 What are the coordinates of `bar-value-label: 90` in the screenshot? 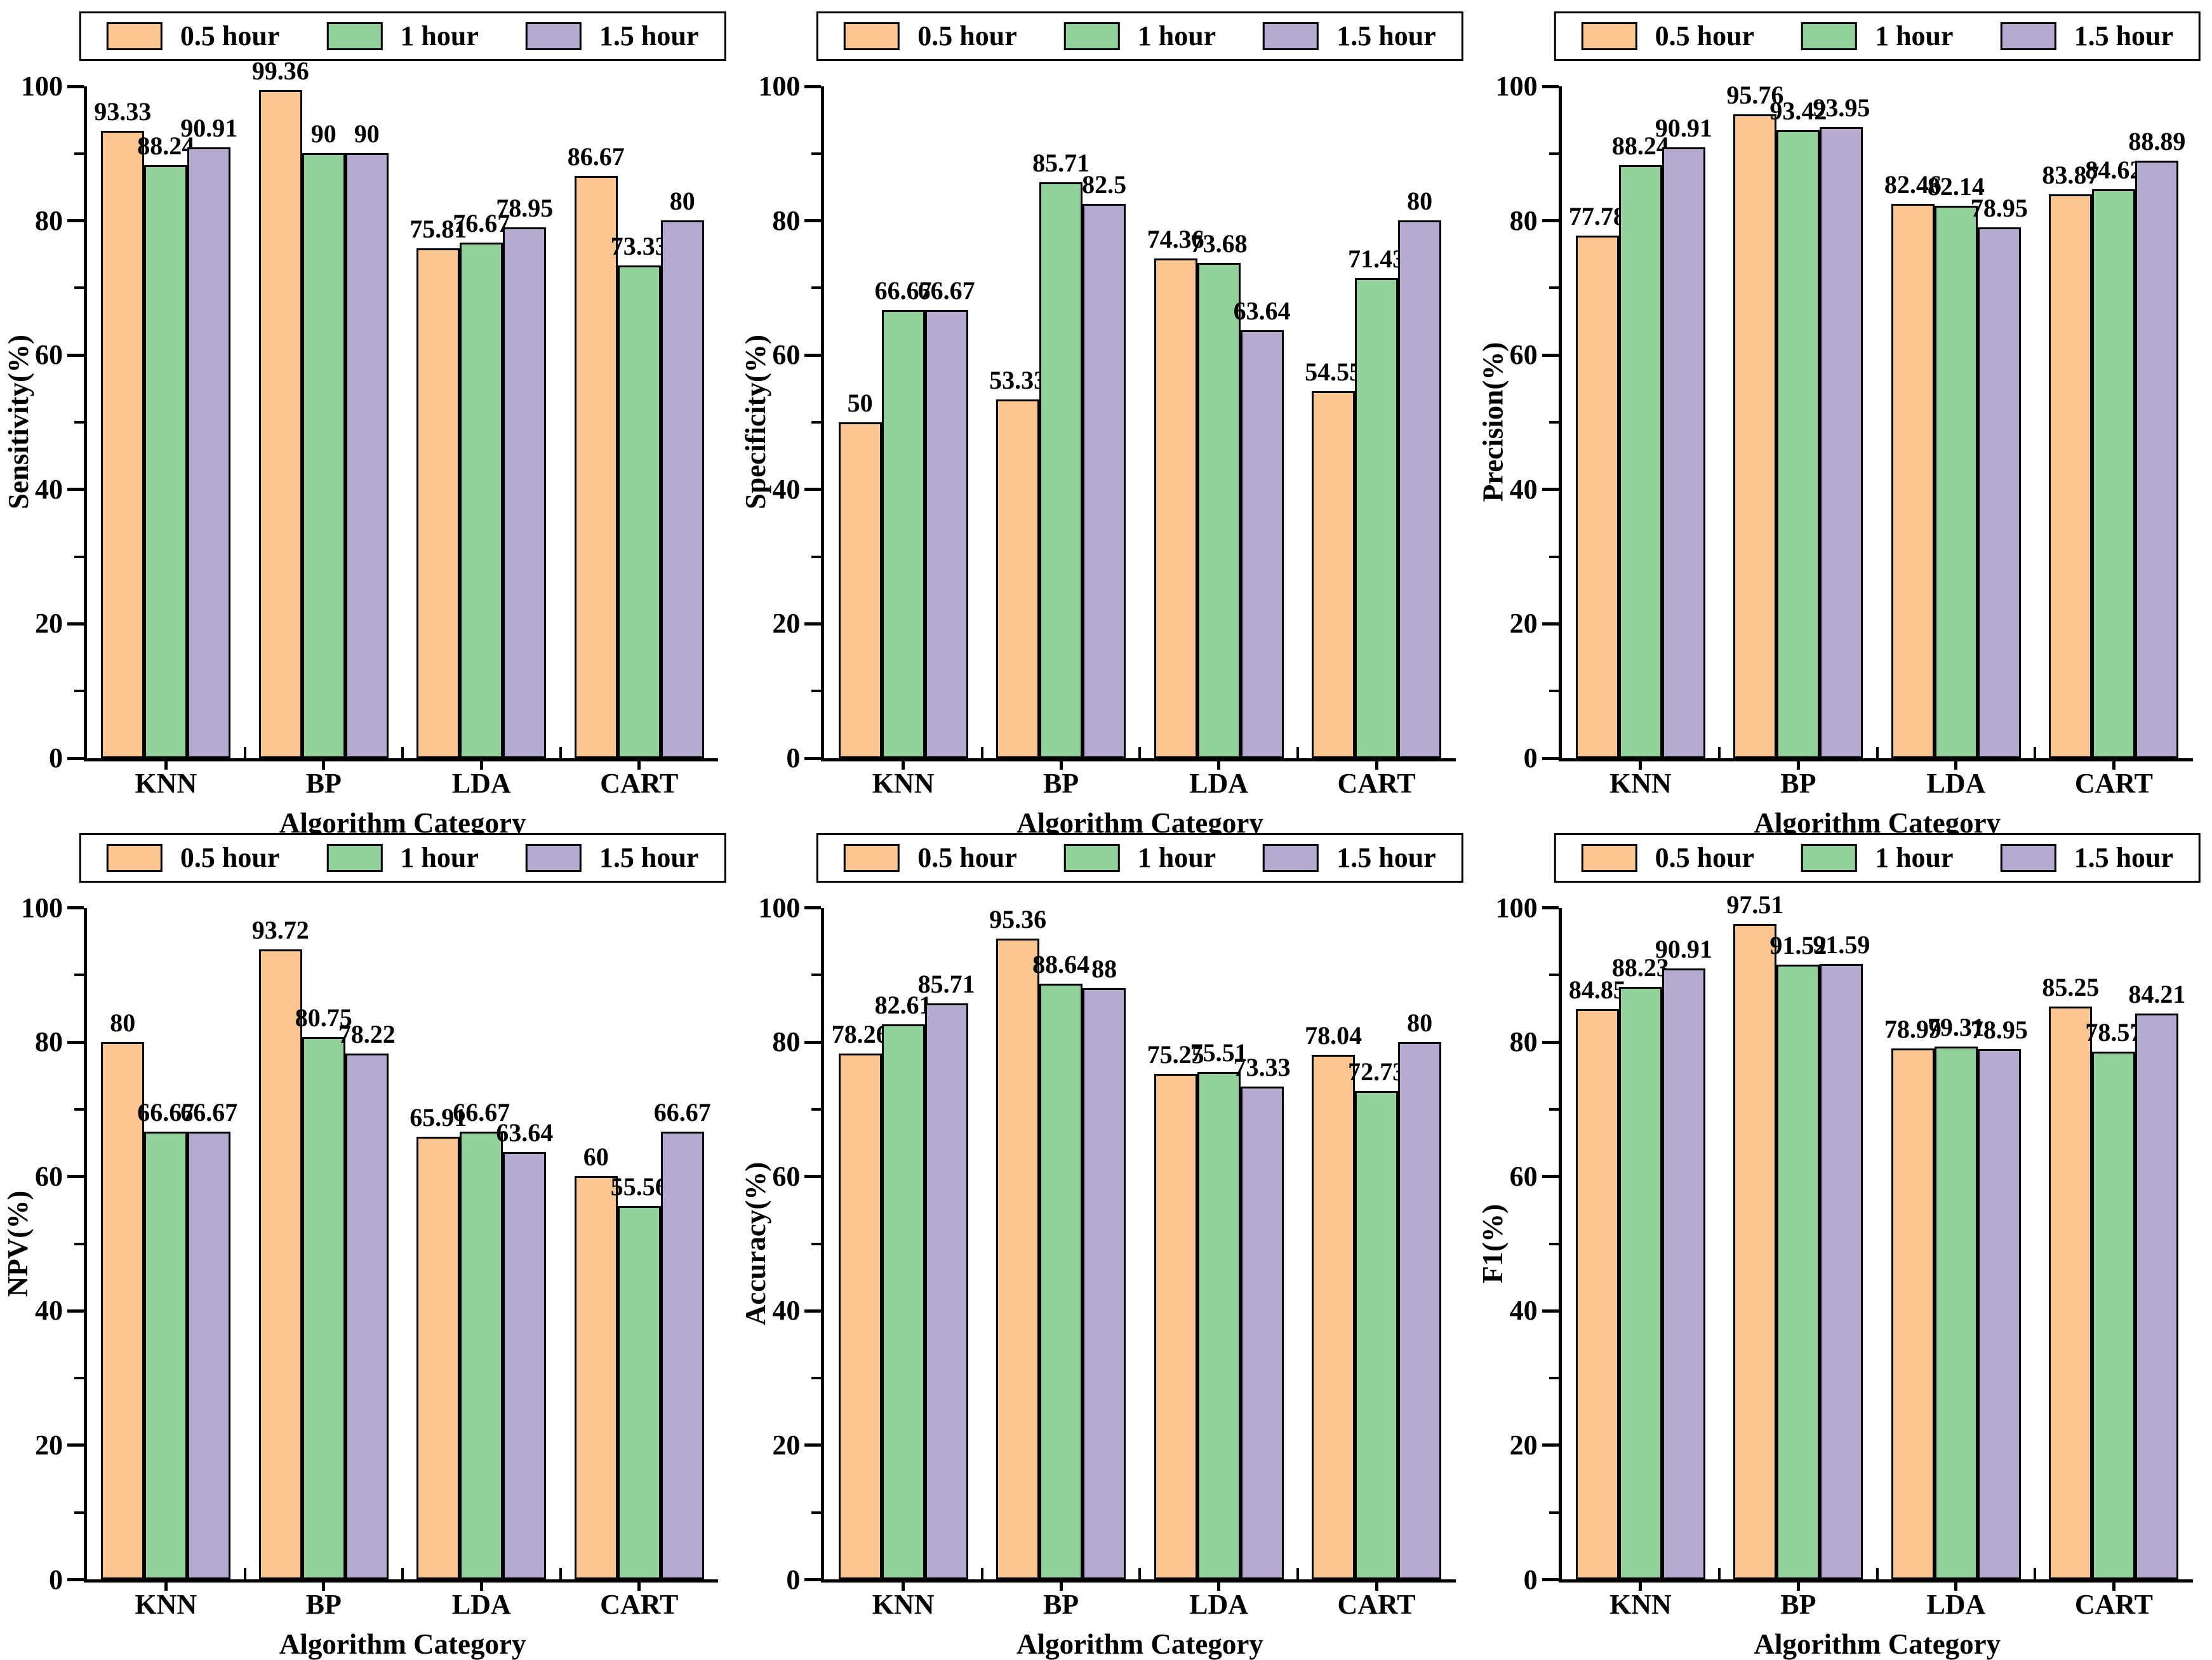 It's located at (367, 134).